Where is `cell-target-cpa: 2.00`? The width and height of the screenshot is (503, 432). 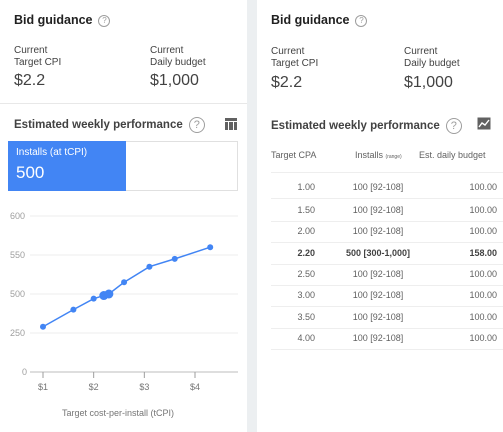
cell-target-cpa: 2.00 is located at coordinates (306, 231).